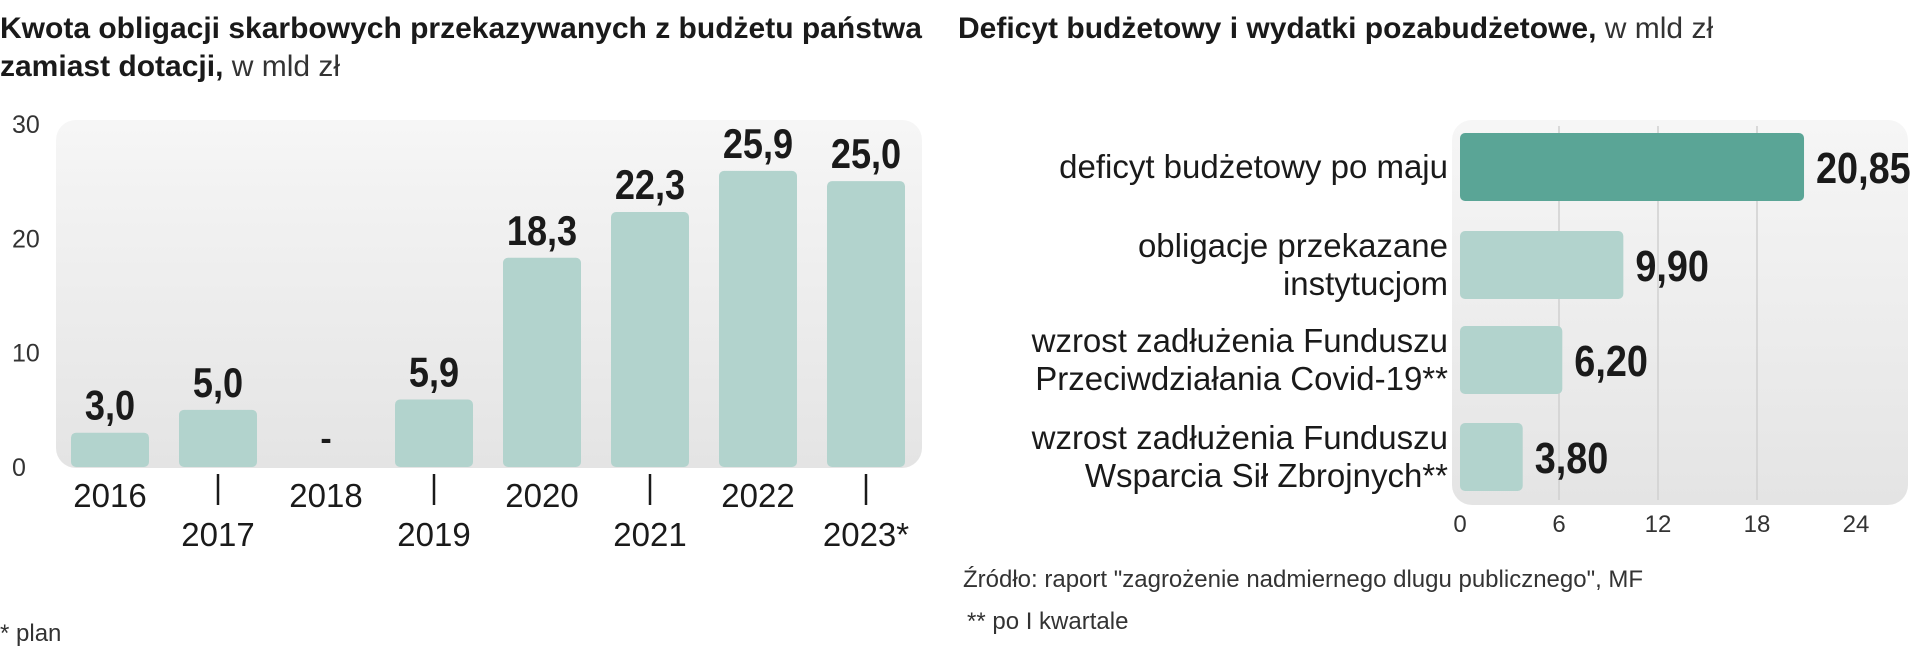 Image resolution: width=1920 pixels, height=653 pixels. Describe the element at coordinates (1611, 360) in the screenshot. I see `data-label-row-3: 6,20` at that location.